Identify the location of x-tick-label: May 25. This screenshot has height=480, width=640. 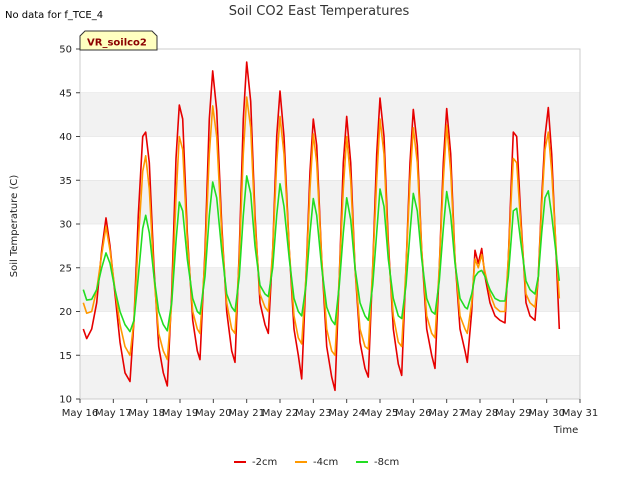
(380, 413).